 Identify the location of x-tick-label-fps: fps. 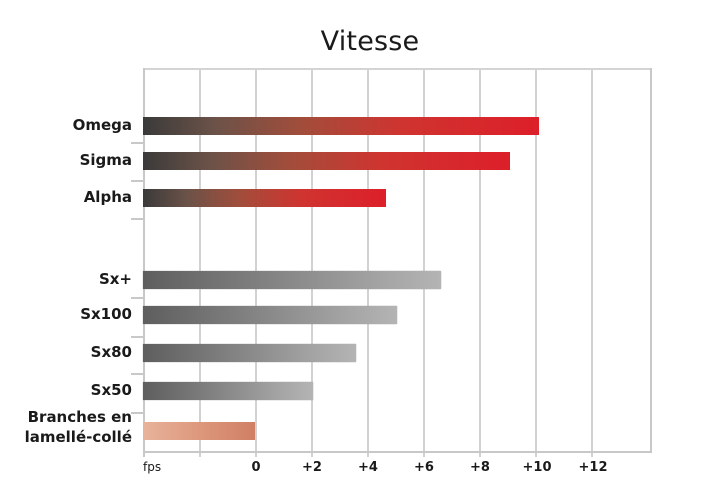
(152, 467).